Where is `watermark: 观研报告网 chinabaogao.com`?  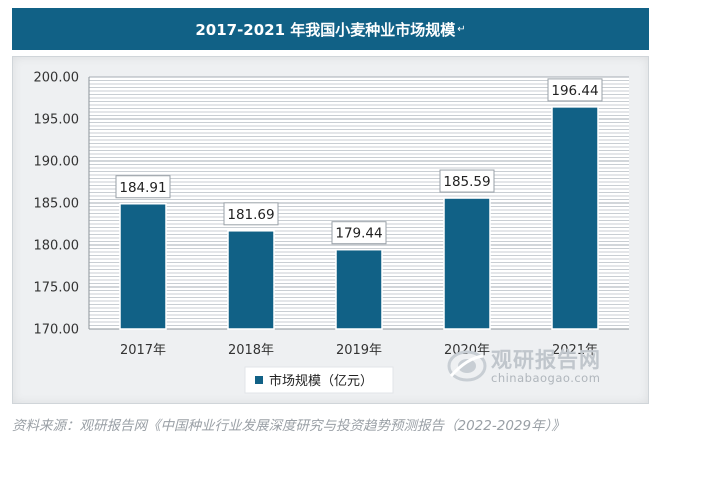
watermark: 观研报告网 chinabaogao.com is located at coordinates (542, 367).